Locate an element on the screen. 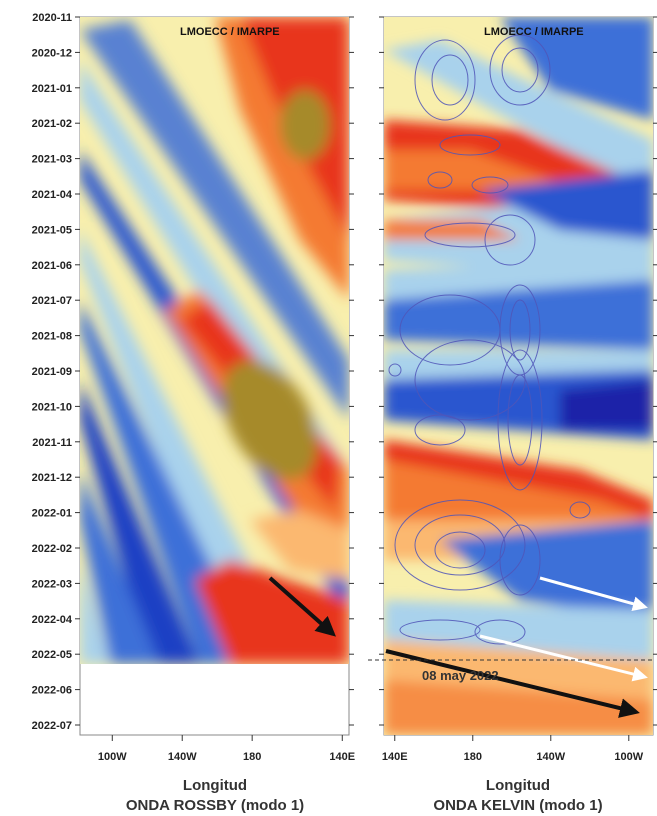  kelvin-white-arrow-lower is located at coordinates (563, 658).